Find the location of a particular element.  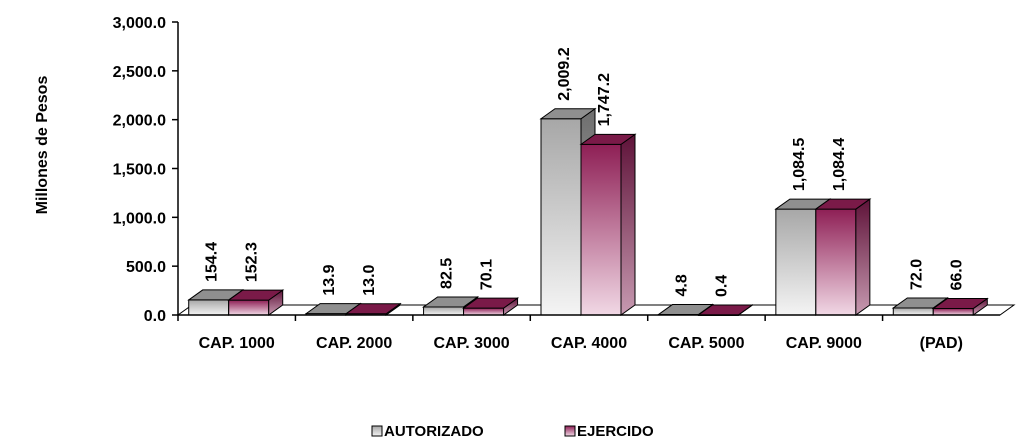

y-tick-label: 3,000.0 is located at coordinates (139, 23).